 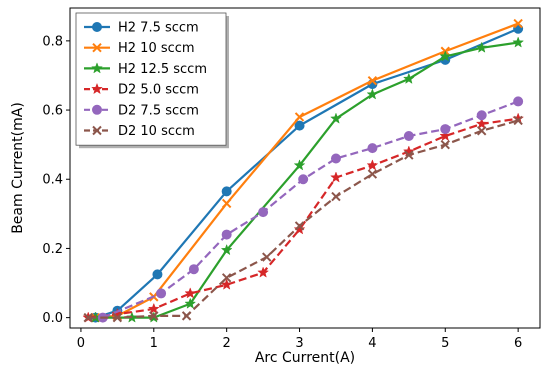 I want to click on legend-entry: H2 12.5 sccm, so click(x=145, y=69).